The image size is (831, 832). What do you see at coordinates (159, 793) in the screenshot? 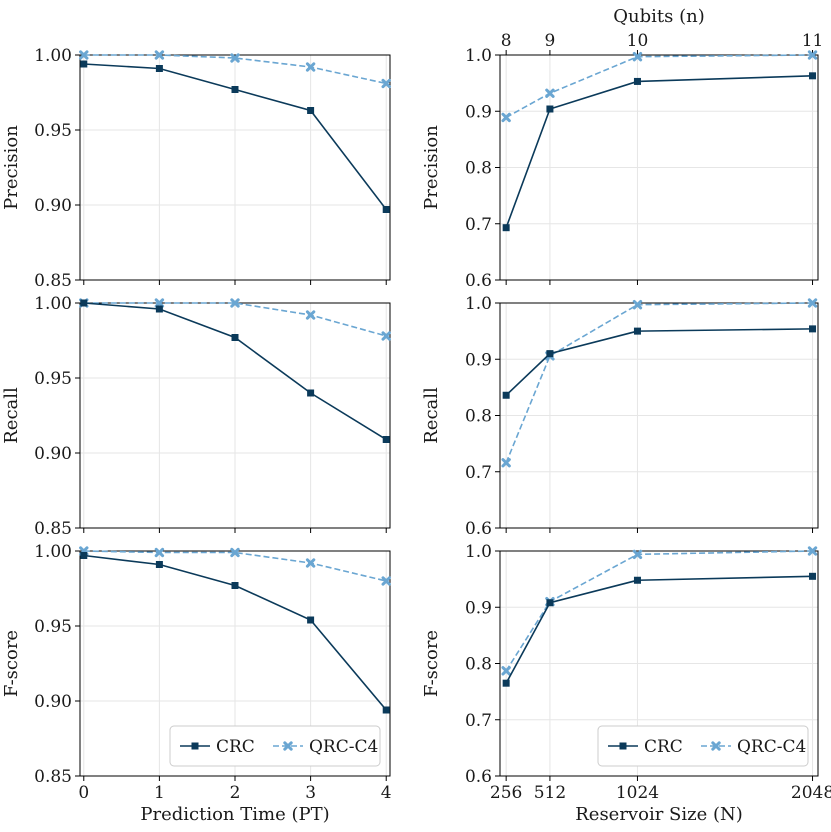
I see `x-tick-label: 1` at bounding box center [159, 793].